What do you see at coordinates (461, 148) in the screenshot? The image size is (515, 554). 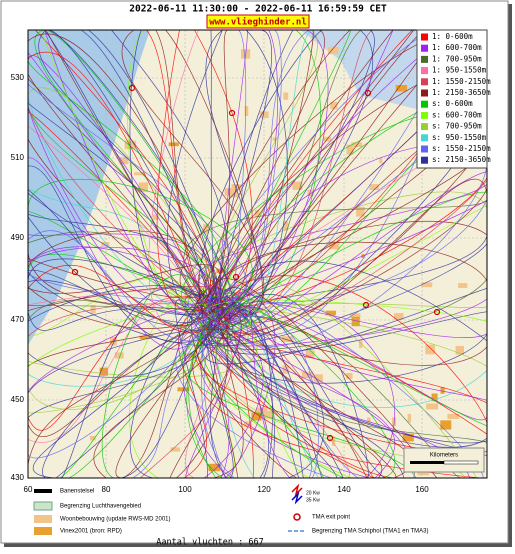 I see `legend-label: s: 1550-2150m` at bounding box center [461, 148].